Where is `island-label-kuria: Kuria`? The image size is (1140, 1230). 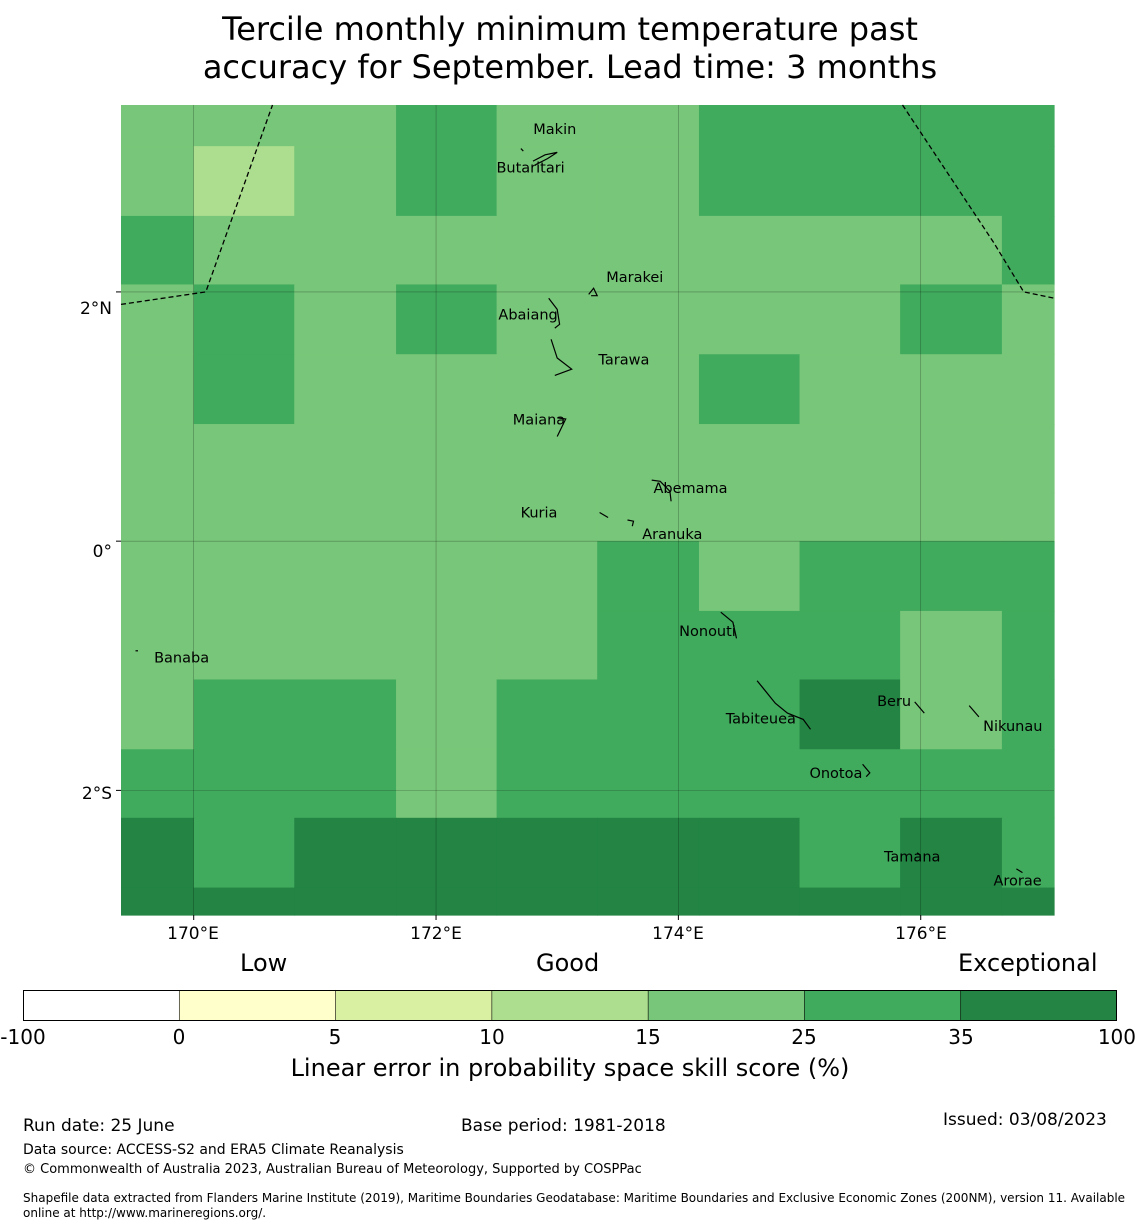
island-label-kuria: Kuria is located at coordinates (539, 514).